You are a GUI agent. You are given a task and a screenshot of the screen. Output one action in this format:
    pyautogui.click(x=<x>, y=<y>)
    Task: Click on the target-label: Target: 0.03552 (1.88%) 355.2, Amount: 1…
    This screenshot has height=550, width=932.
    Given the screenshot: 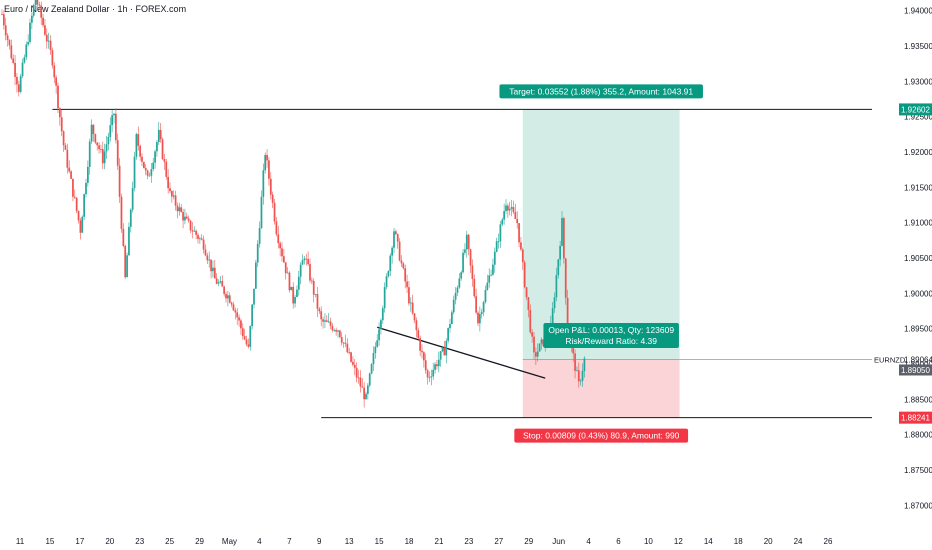 What is the action you would take?
    pyautogui.click(x=601, y=91)
    